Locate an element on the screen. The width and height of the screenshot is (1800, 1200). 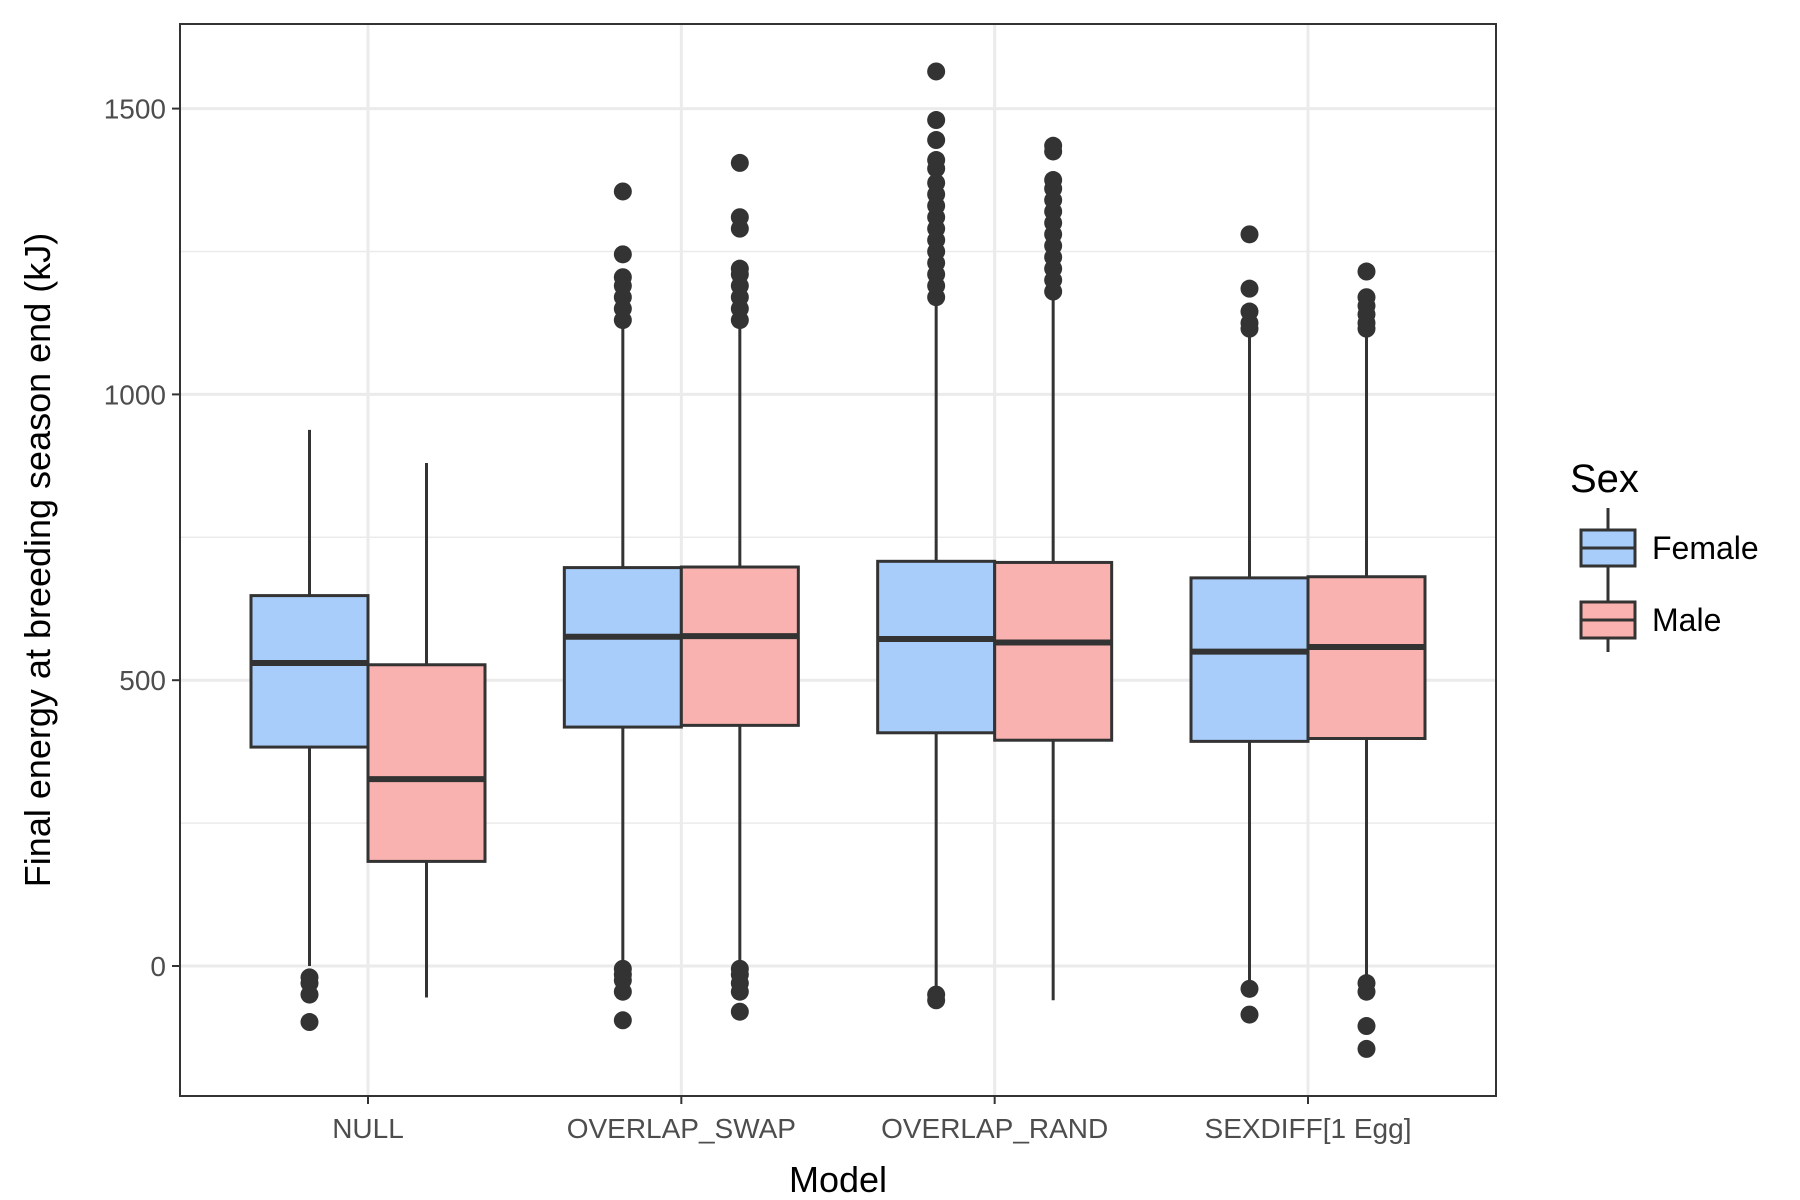
legend-key-female is located at coordinates (1608, 544).